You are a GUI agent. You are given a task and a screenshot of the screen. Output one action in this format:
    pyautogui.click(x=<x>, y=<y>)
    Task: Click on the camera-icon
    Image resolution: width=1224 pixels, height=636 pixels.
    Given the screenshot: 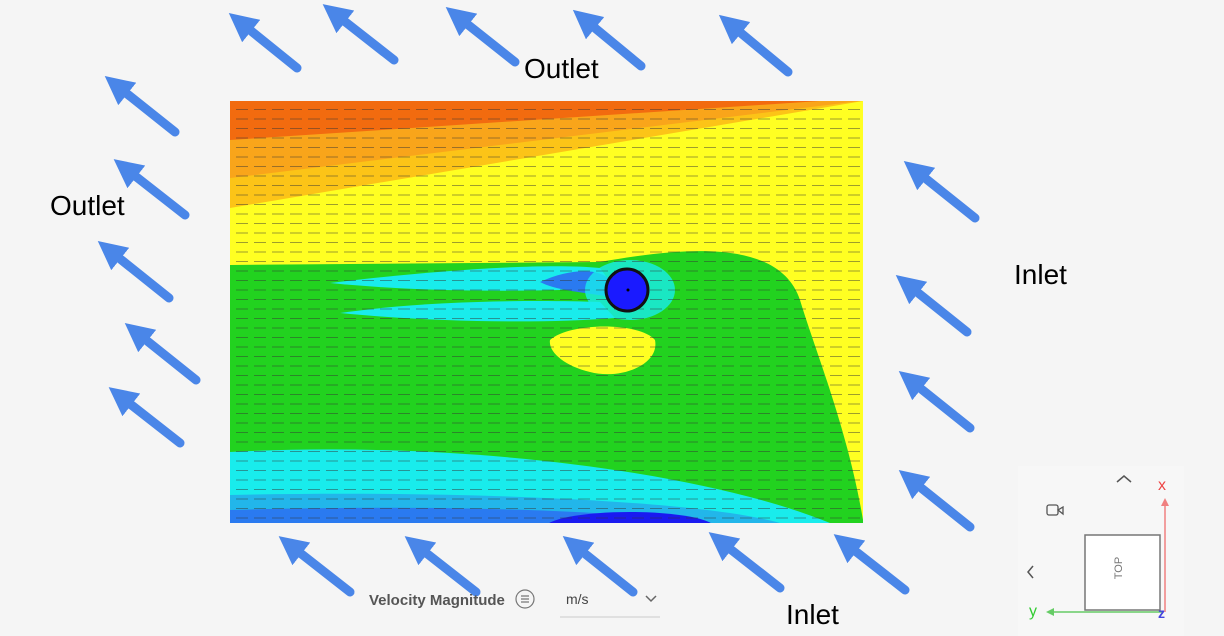 What is the action you would take?
    pyautogui.click(x=1060, y=510)
    